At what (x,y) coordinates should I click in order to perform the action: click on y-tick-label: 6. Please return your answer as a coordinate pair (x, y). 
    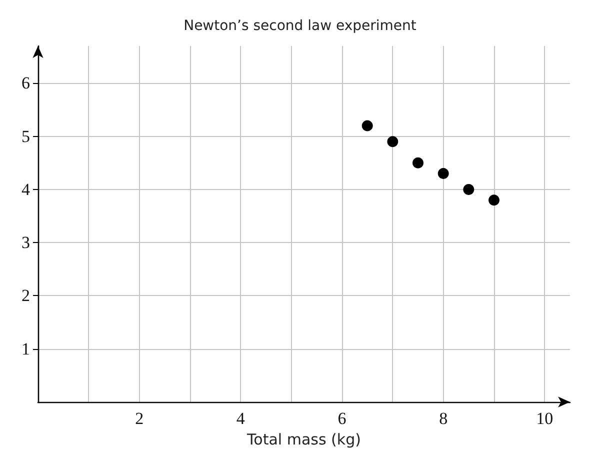
    Looking at the image, I should click on (26, 83).